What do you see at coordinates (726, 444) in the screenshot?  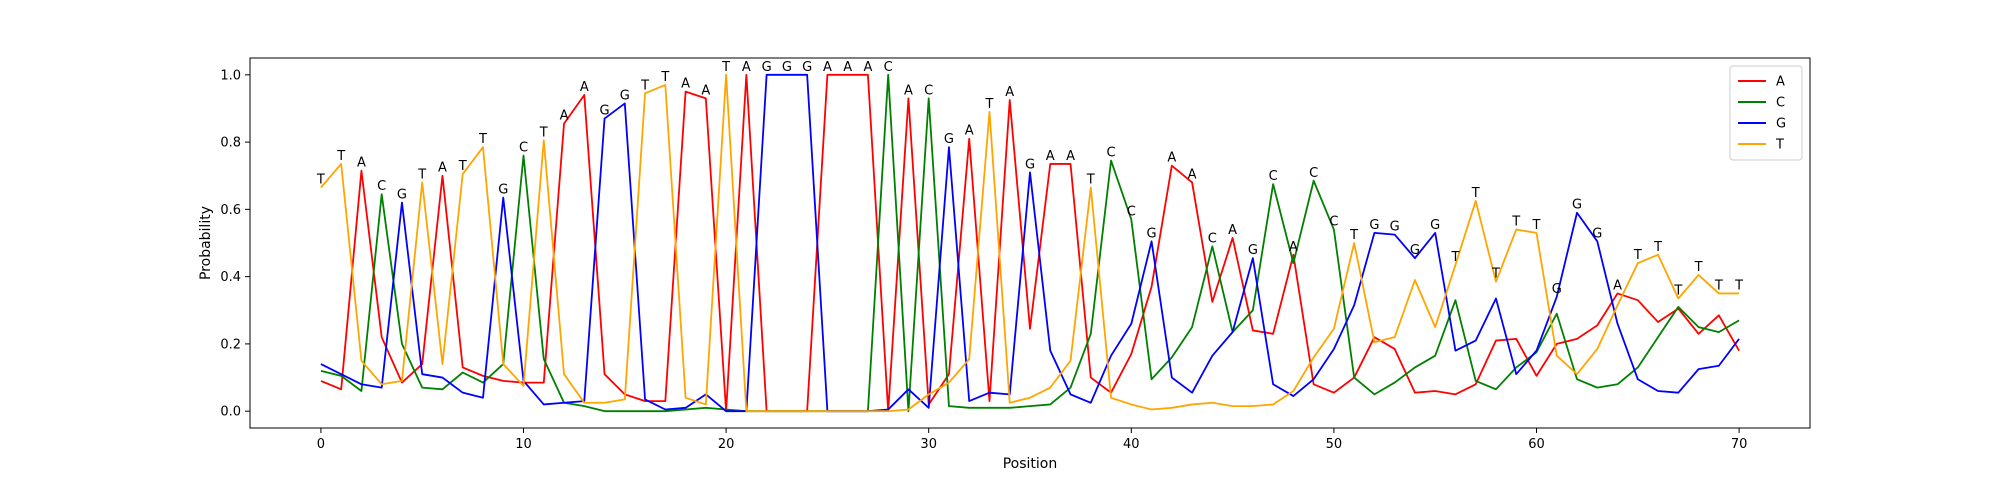 I see `x-tick-label: 20` at bounding box center [726, 444].